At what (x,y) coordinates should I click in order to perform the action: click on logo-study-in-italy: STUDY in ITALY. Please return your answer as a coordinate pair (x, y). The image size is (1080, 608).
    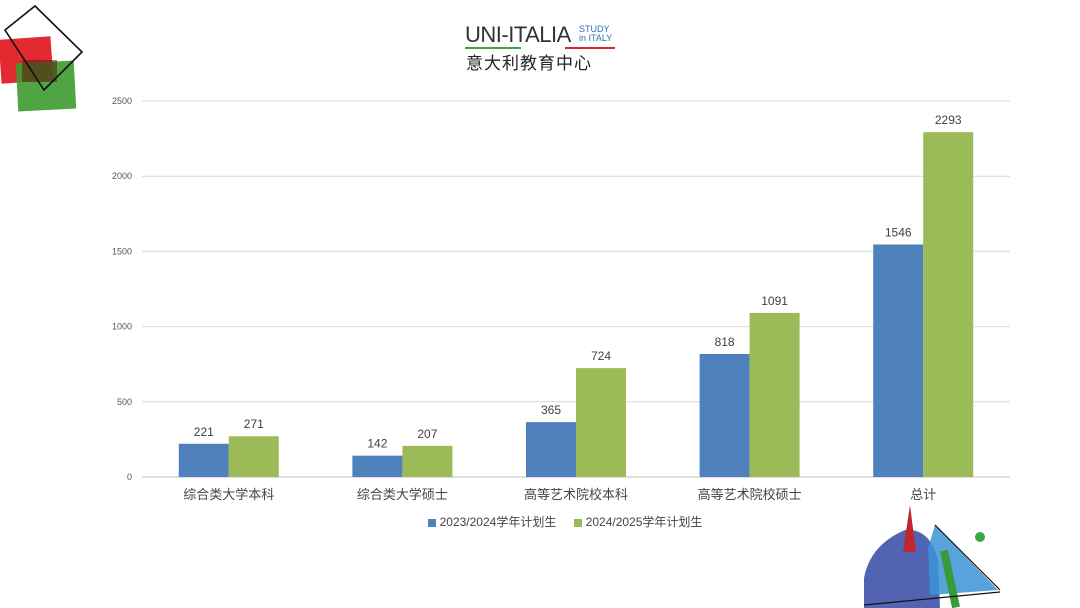
    Looking at the image, I should click on (599, 34).